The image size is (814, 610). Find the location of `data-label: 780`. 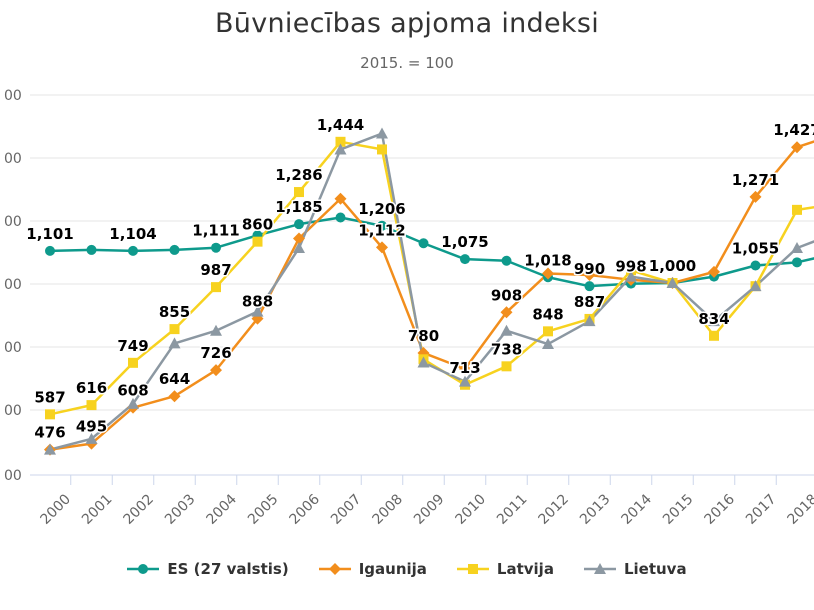

data-label: 780 is located at coordinates (423, 336).